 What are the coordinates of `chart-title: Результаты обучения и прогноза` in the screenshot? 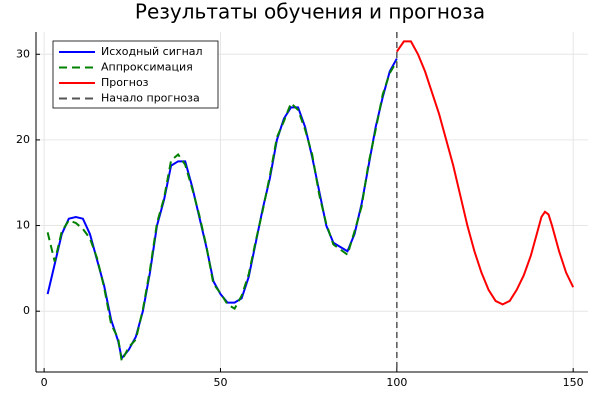 It's located at (310, 12).